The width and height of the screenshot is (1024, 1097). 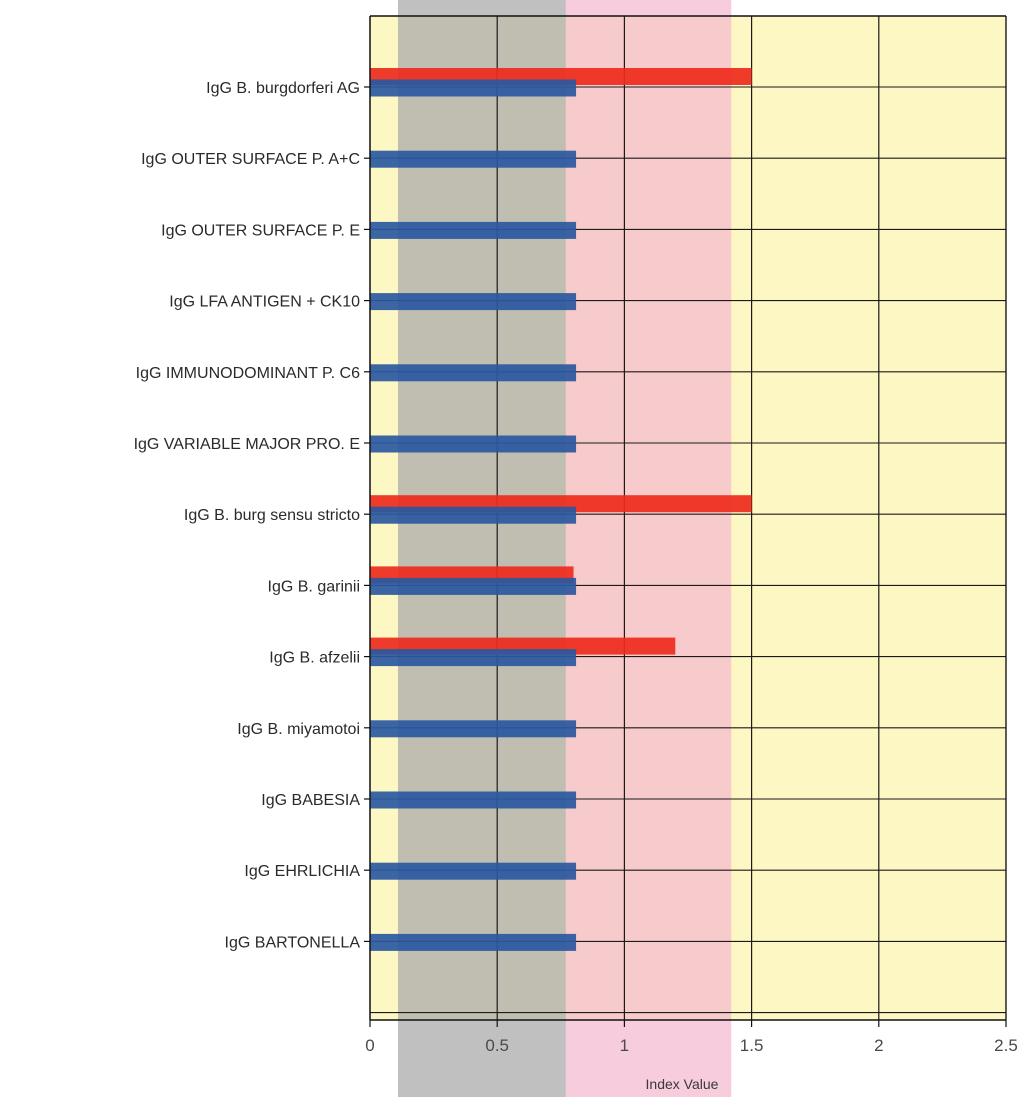 What do you see at coordinates (250, 159) in the screenshot?
I see `category-label-1: IgG OUTER SURFACE P. A+C` at bounding box center [250, 159].